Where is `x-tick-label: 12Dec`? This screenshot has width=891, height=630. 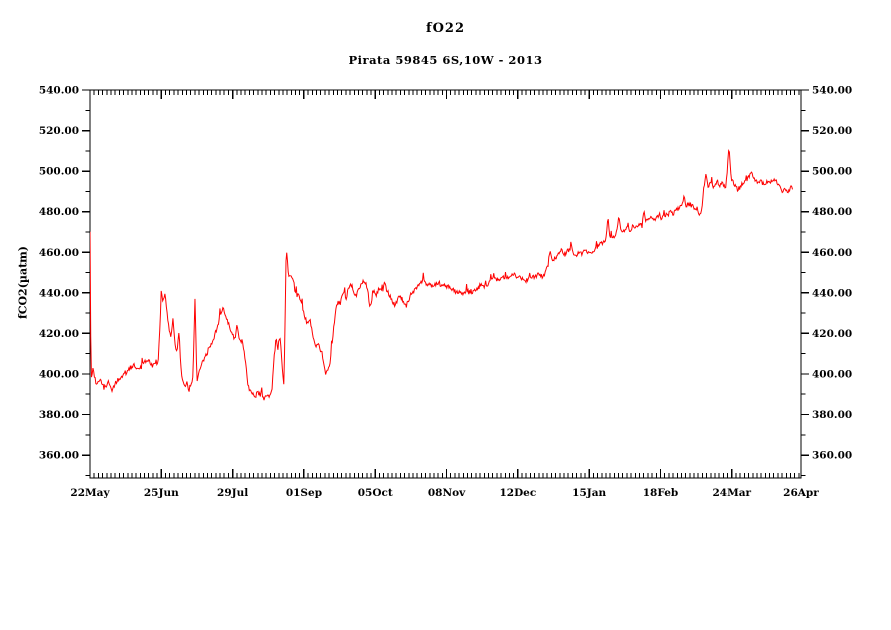 x-tick-label: 12Dec is located at coordinates (517, 493).